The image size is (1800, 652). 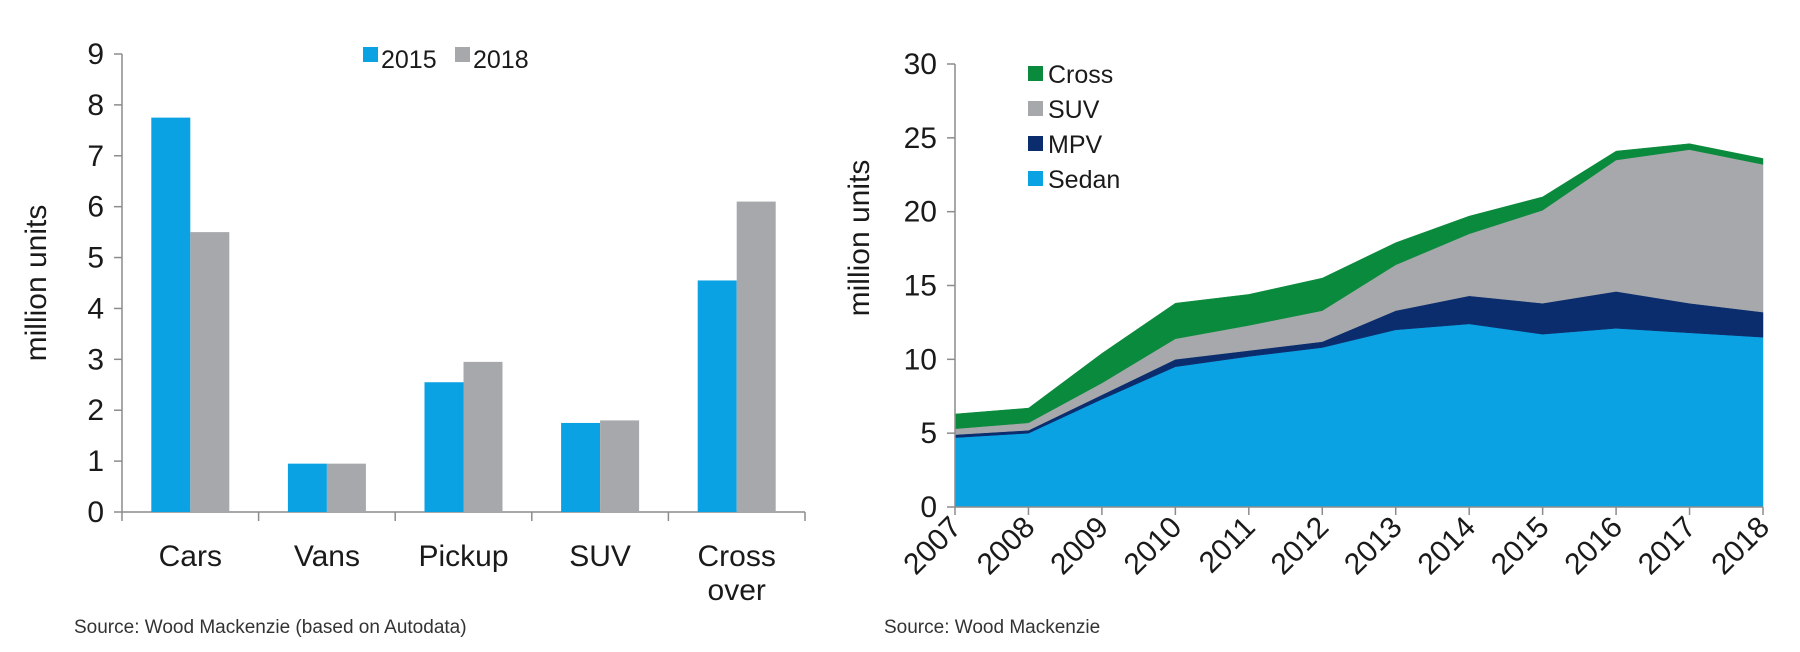 What do you see at coordinates (95, 308) in the screenshot?
I see `y-tick-label: 4` at bounding box center [95, 308].